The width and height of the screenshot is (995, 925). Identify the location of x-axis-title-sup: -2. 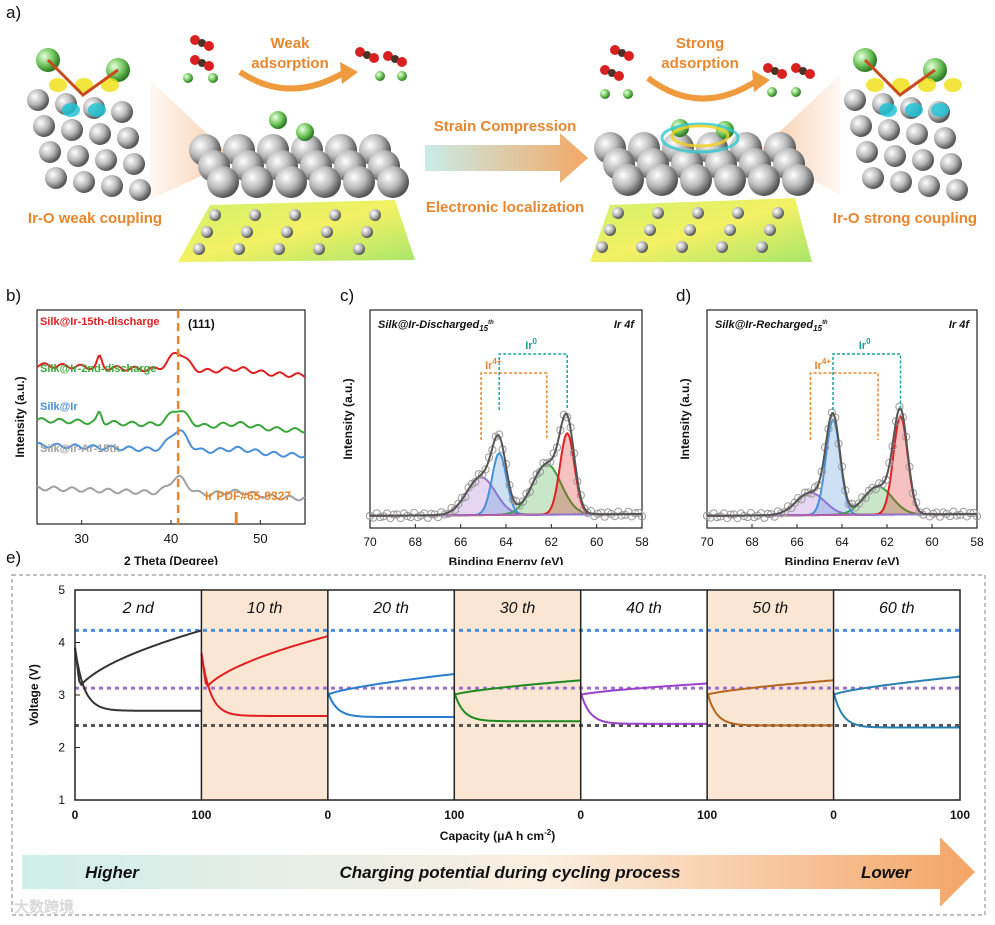
(548, 832).